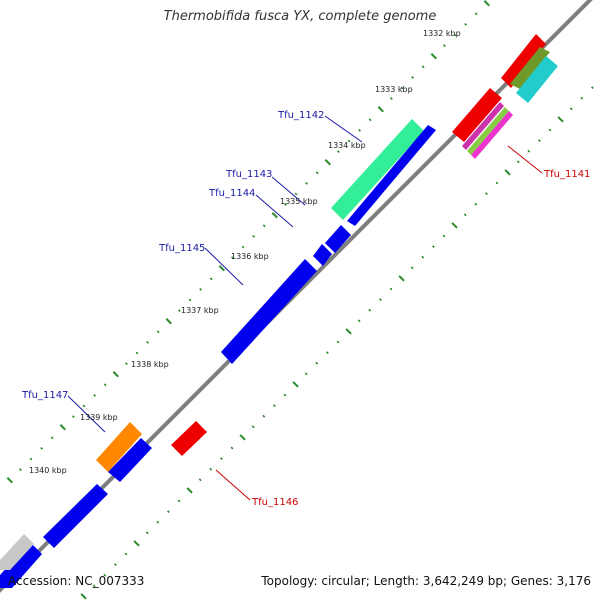 Image resolution: width=600 pixels, height=600 pixels. I want to click on tick-label-1335: 1335 kbp, so click(299, 201).